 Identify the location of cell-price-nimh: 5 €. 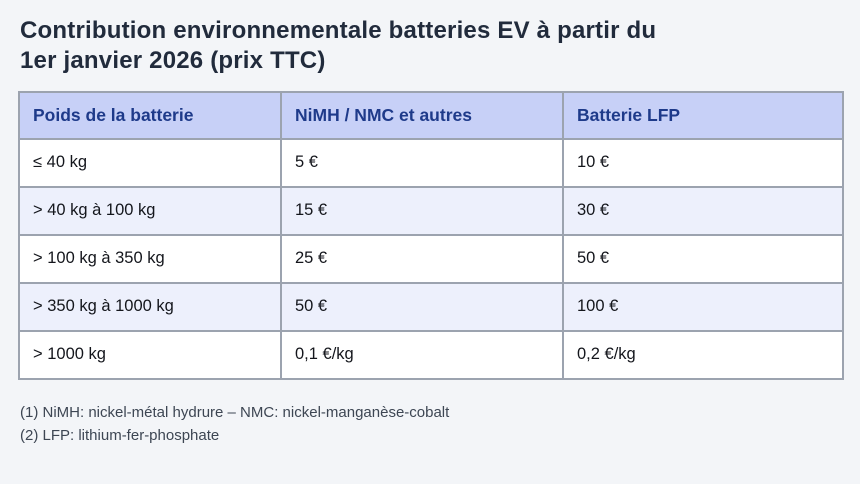
(422, 162).